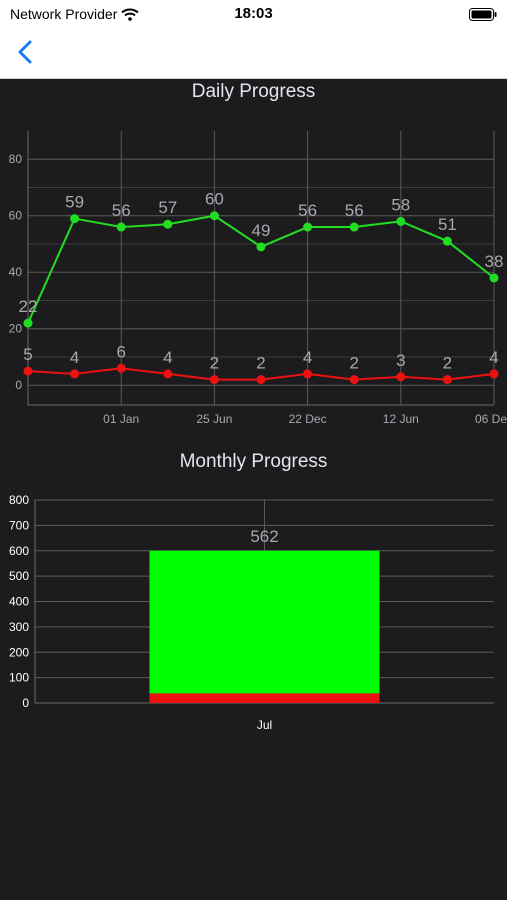  What do you see at coordinates (264, 536) in the screenshot?
I see `data-label: 562` at bounding box center [264, 536].